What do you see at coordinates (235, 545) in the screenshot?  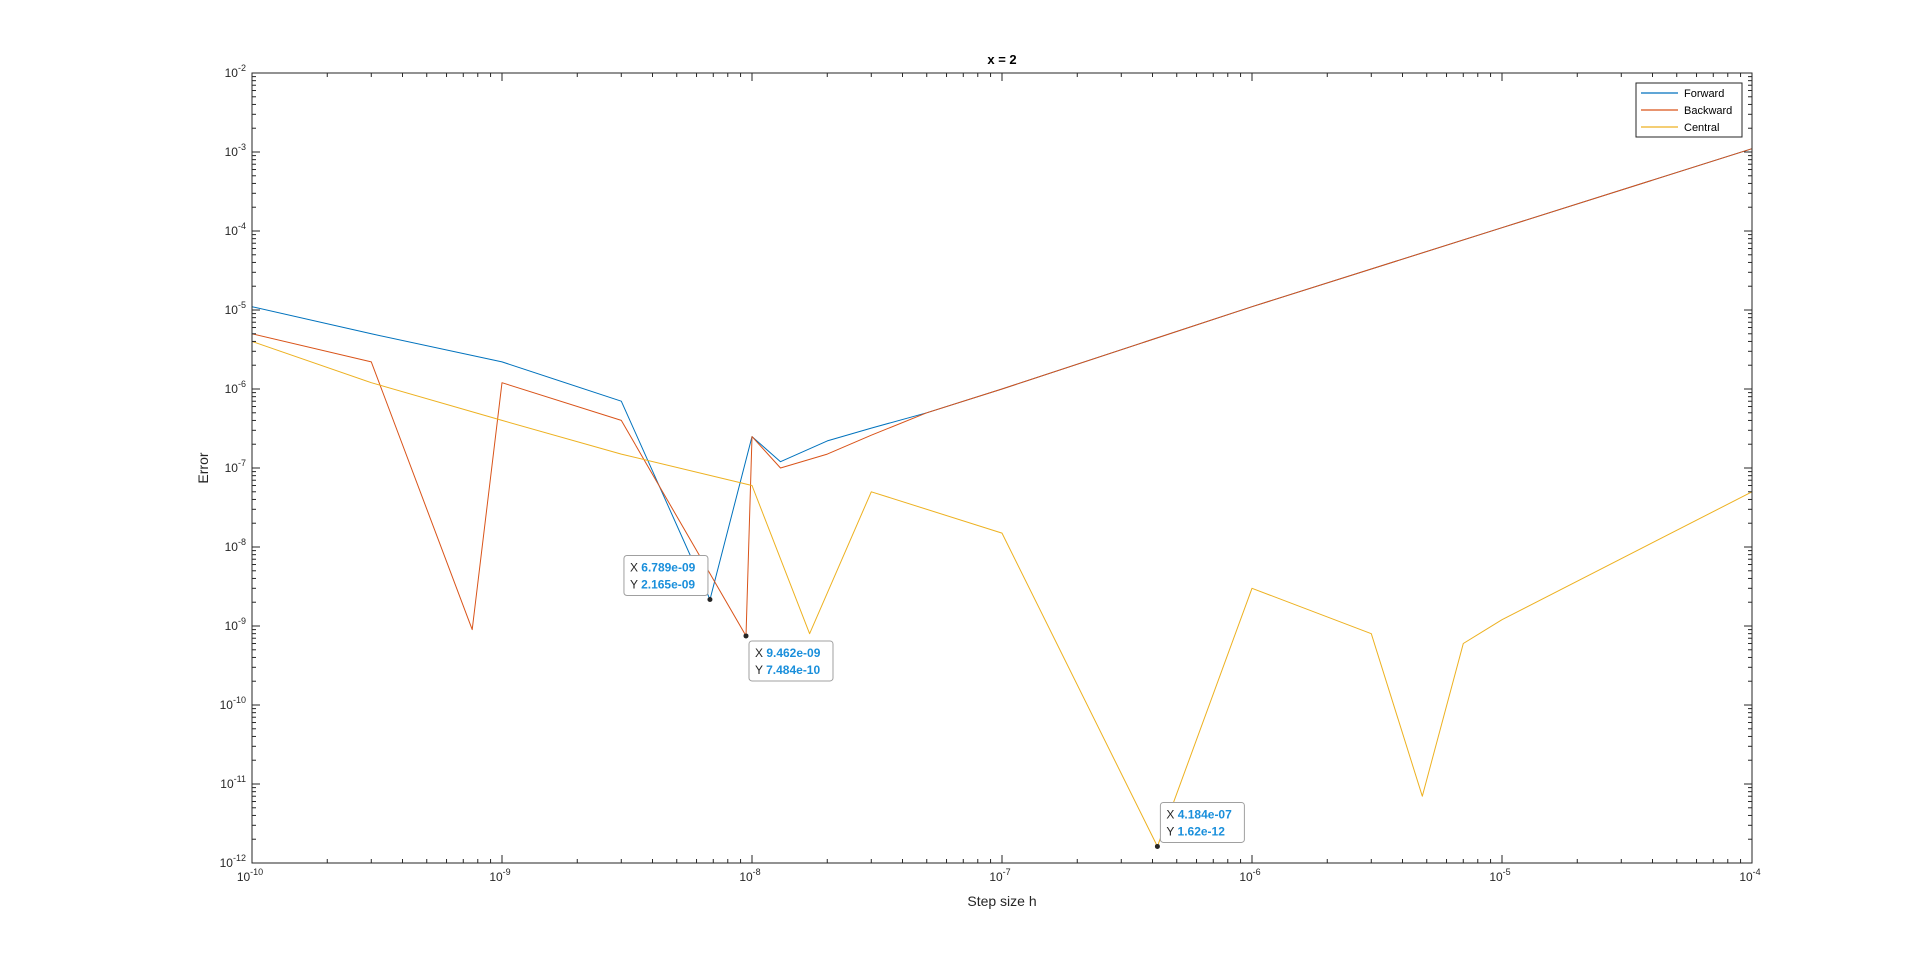 I see `y-tick-label: 10⁻⁸` at bounding box center [235, 545].